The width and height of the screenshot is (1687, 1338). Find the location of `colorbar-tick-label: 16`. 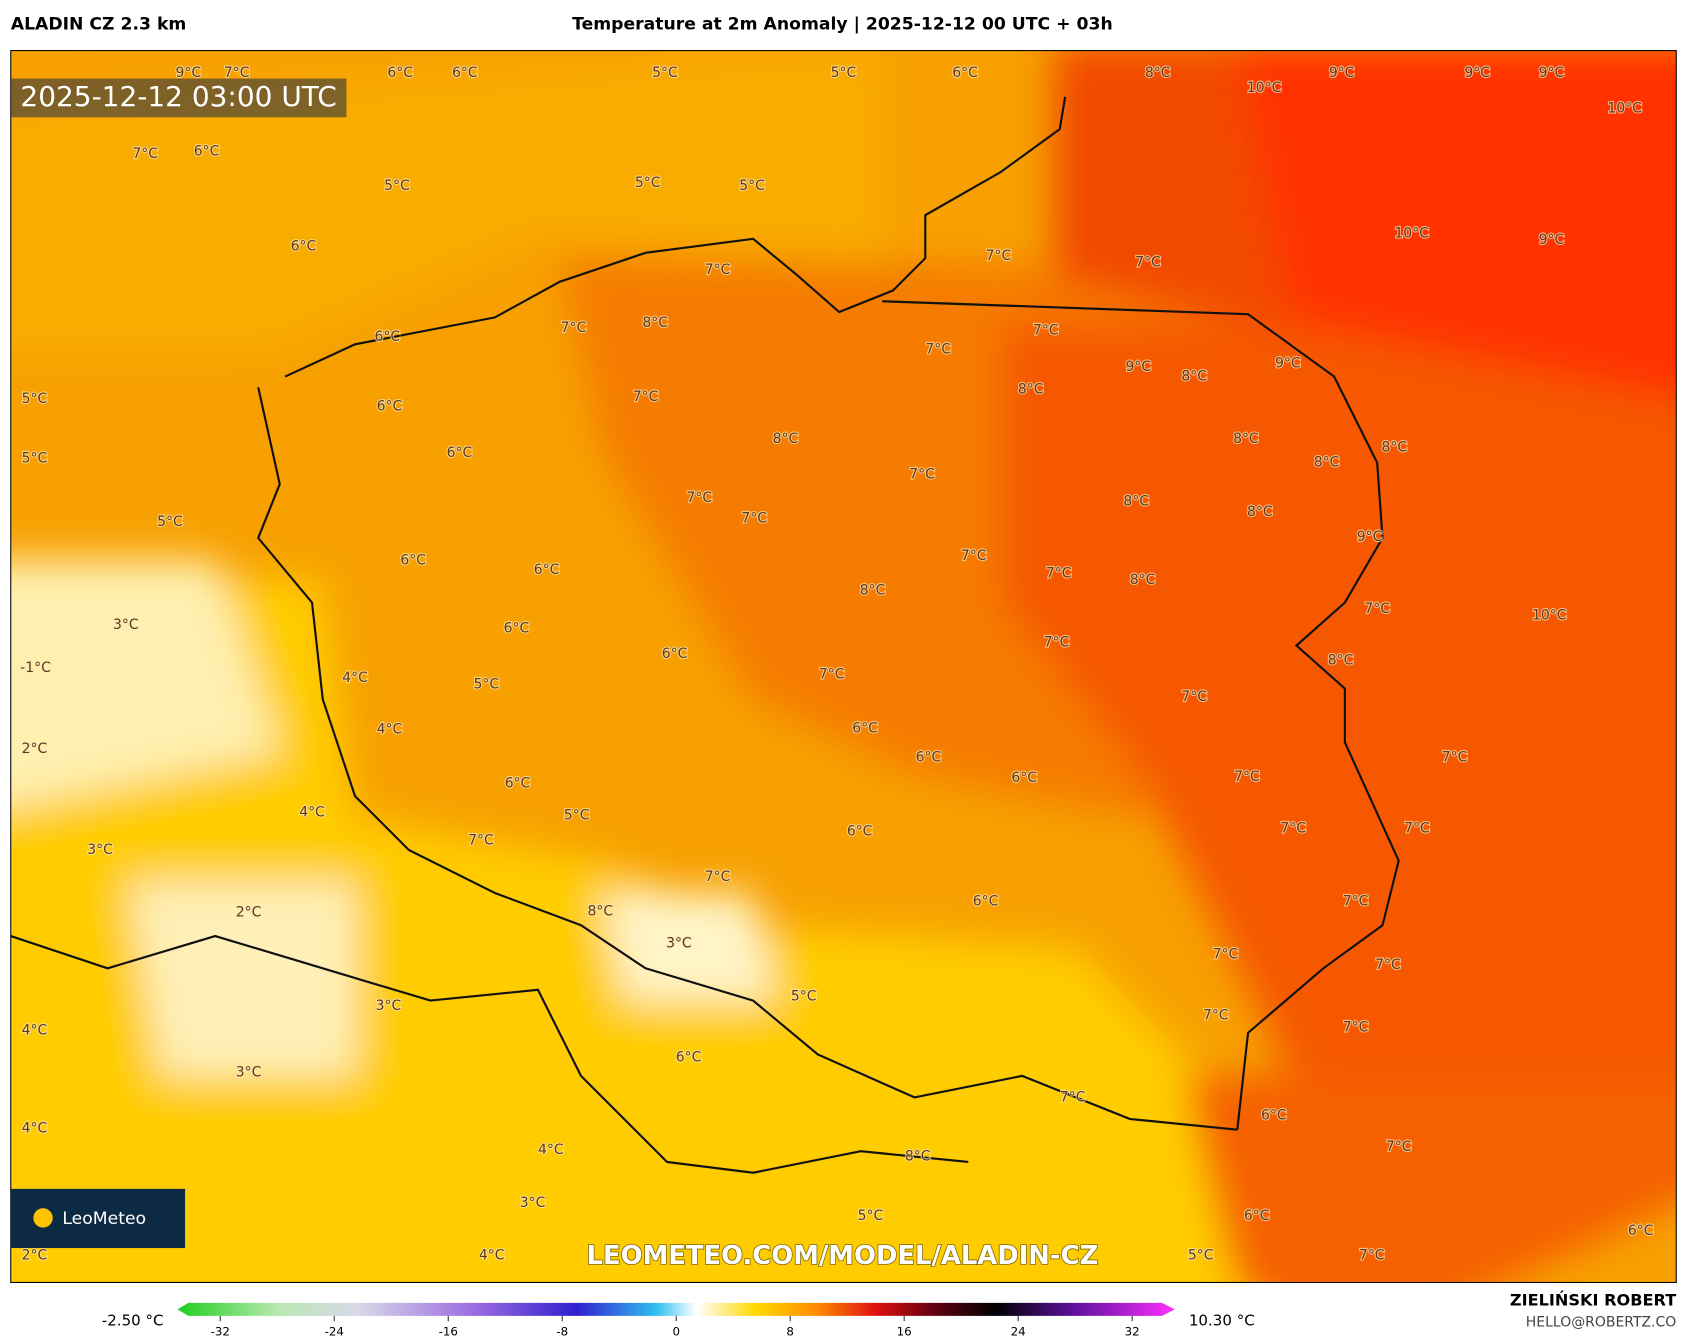

colorbar-tick-label: 16 is located at coordinates (904, 1331).